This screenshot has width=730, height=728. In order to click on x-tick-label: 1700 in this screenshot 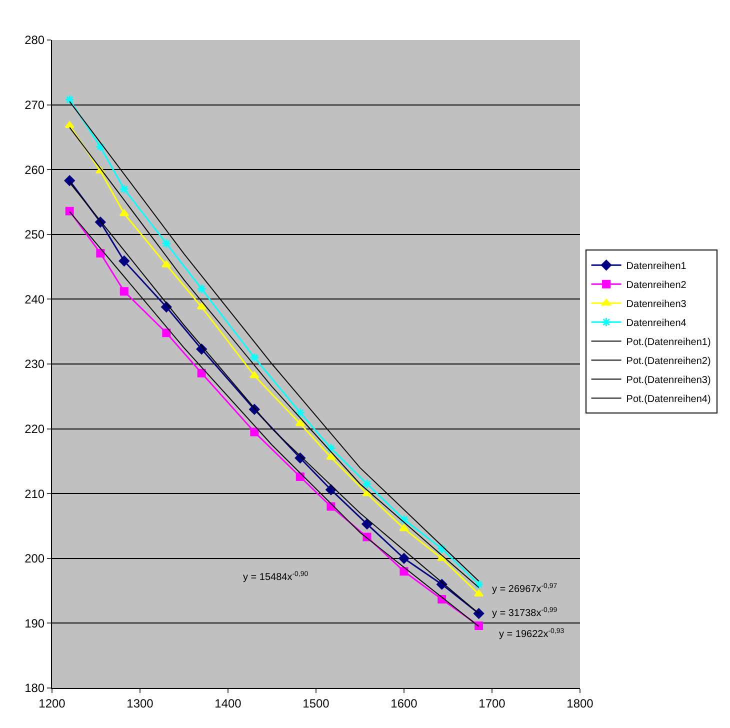, I will do `click(492, 703)`.